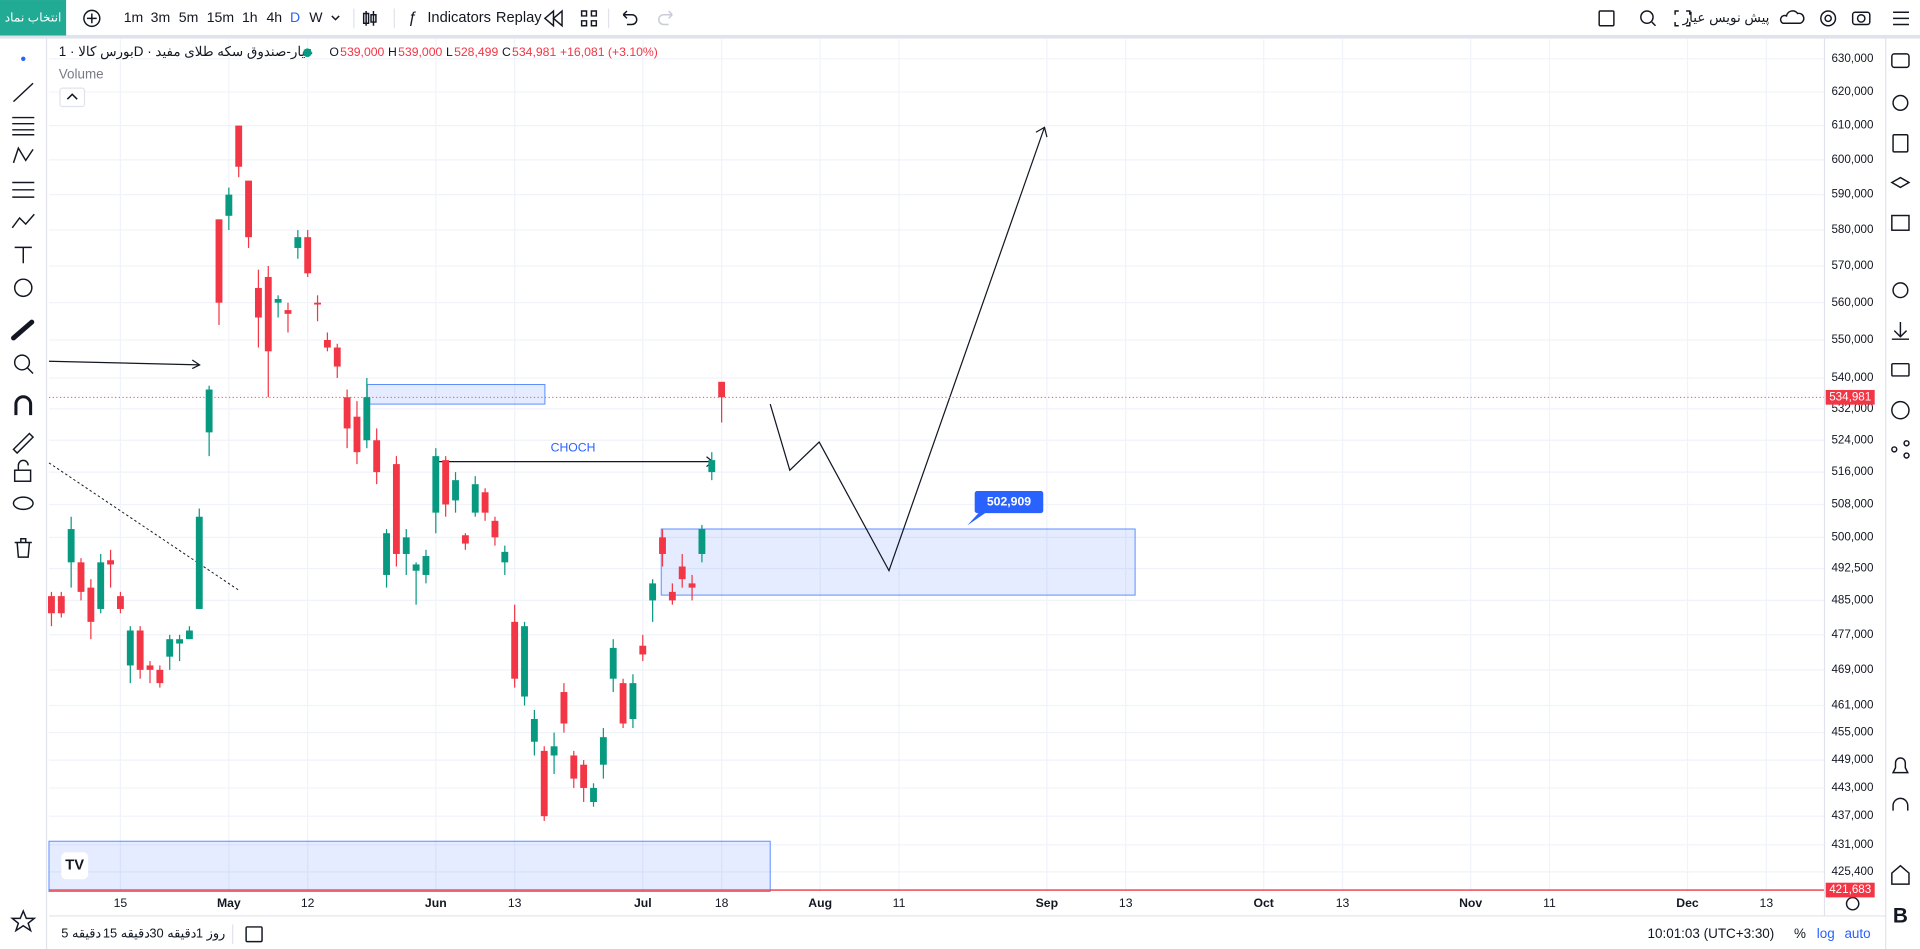 This screenshot has height=949, width=1920. What do you see at coordinates (1852, 265) in the screenshot?
I see `y-tick-label: 570,000` at bounding box center [1852, 265].